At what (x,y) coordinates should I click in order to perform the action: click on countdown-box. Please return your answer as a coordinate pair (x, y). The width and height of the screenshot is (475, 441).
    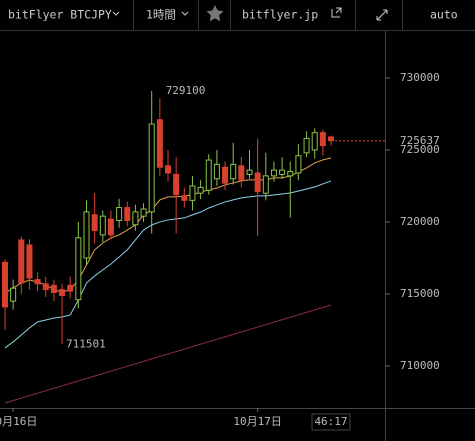
    Looking at the image, I should click on (331, 422).